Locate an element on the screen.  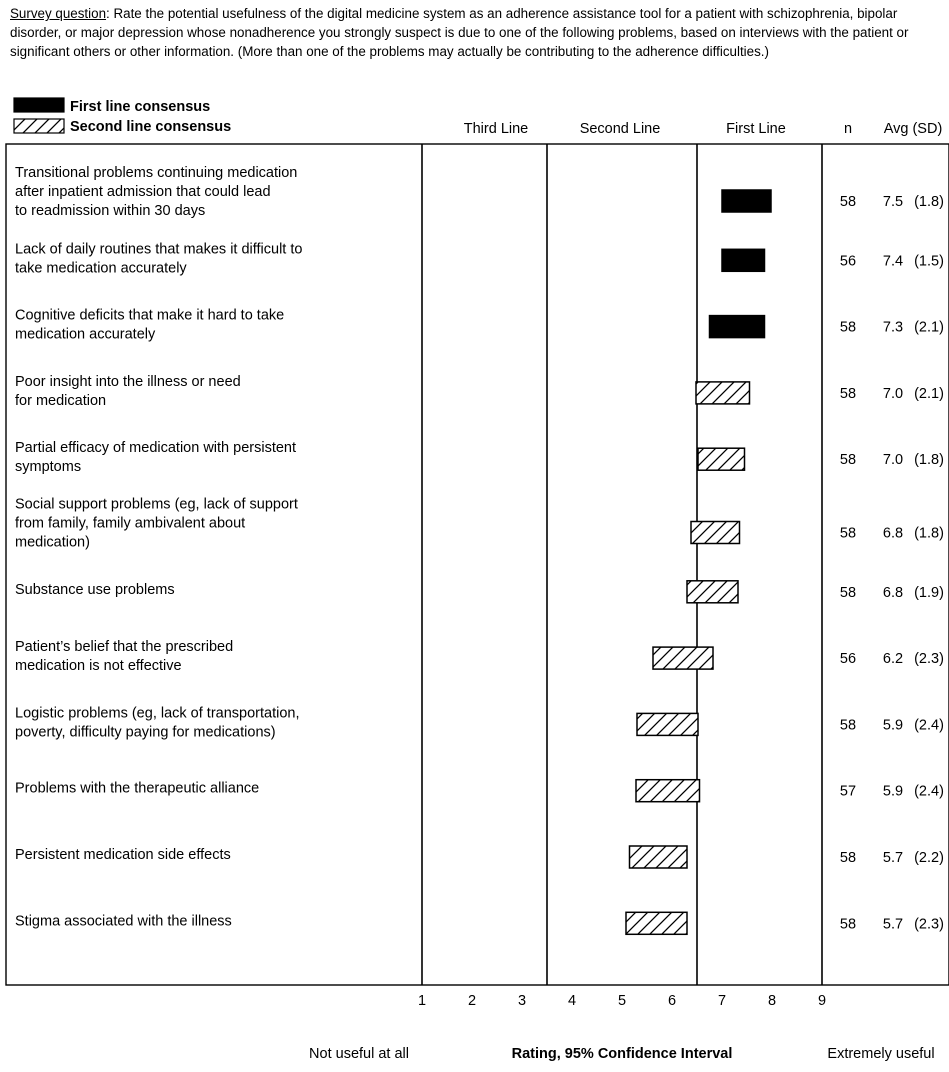
row-label: symptoms is located at coordinates (48, 467).